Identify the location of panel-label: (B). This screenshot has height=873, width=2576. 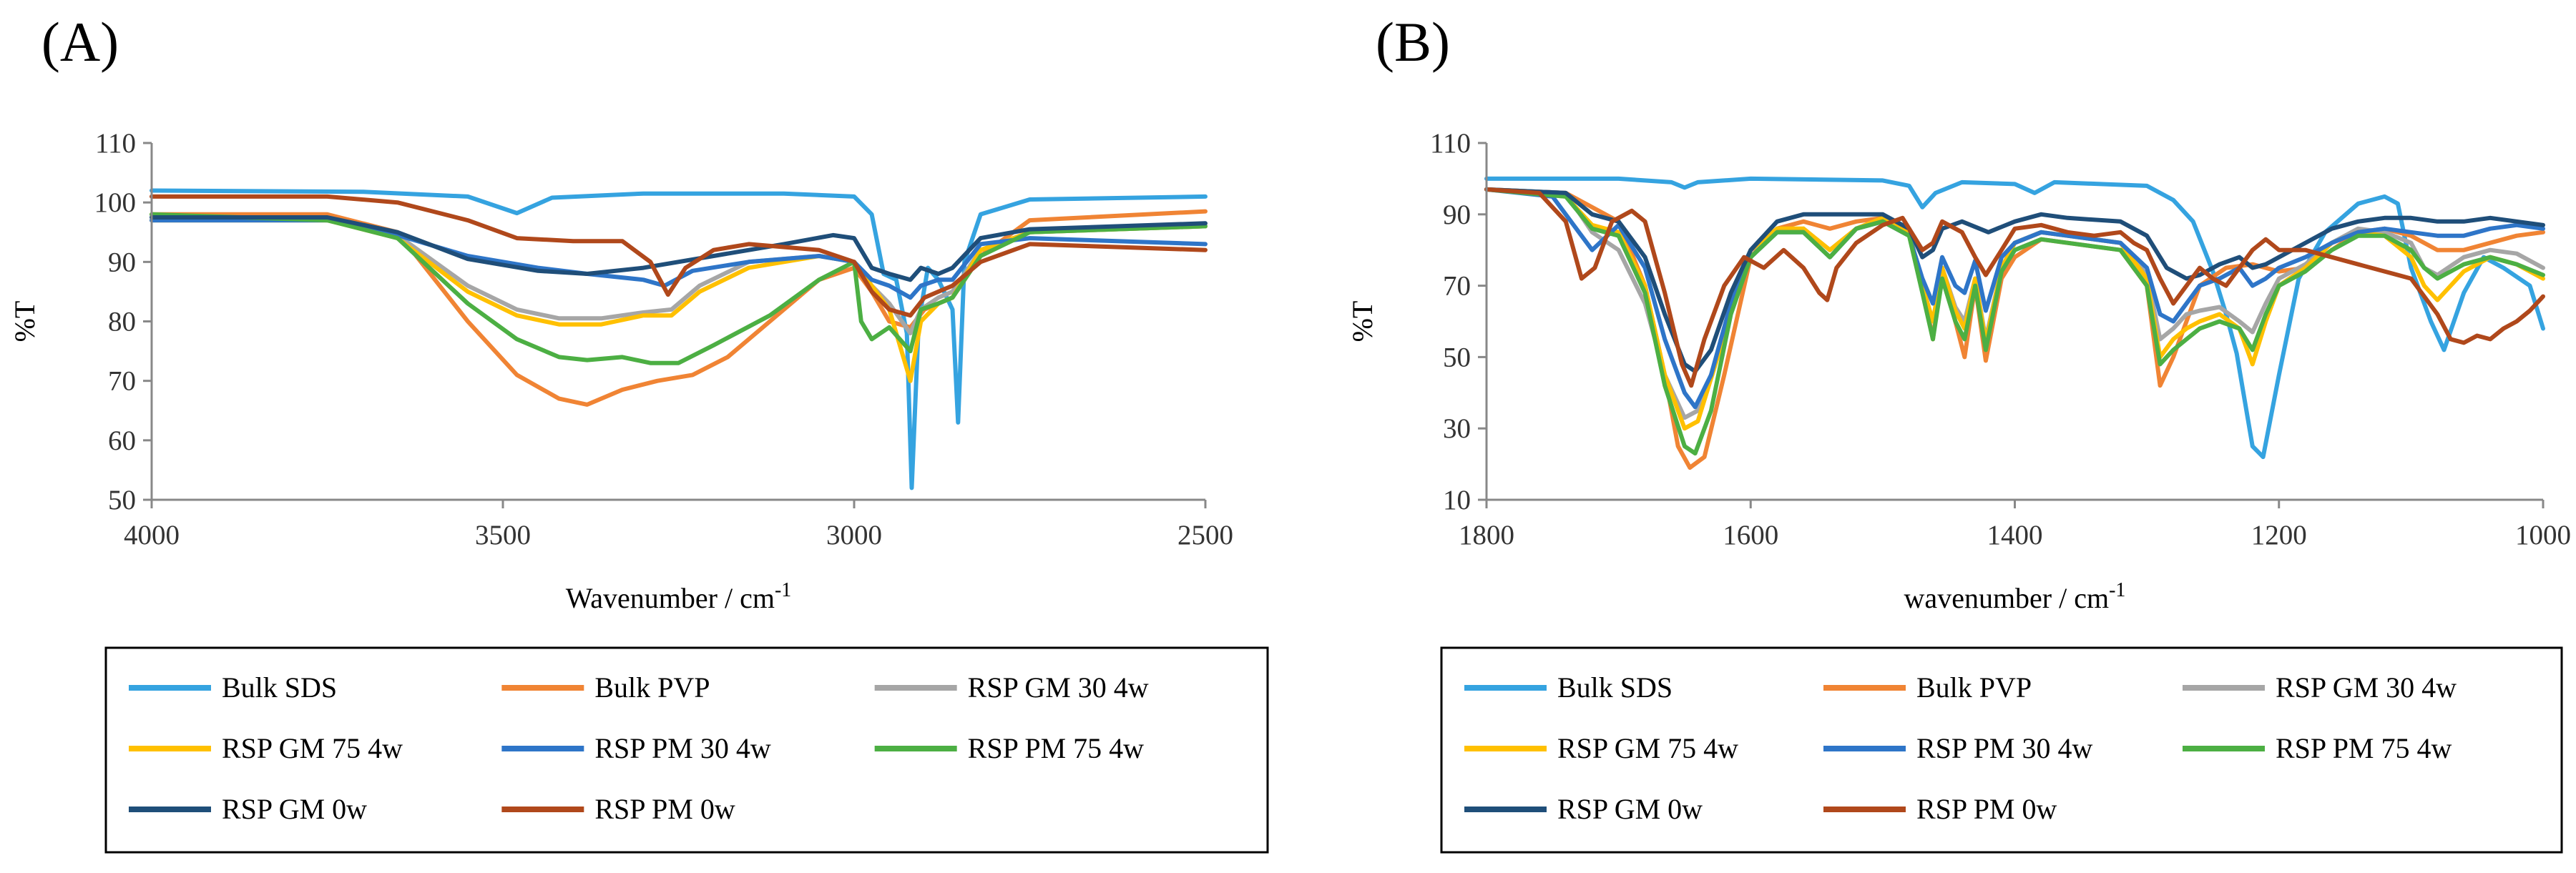
(1413, 42).